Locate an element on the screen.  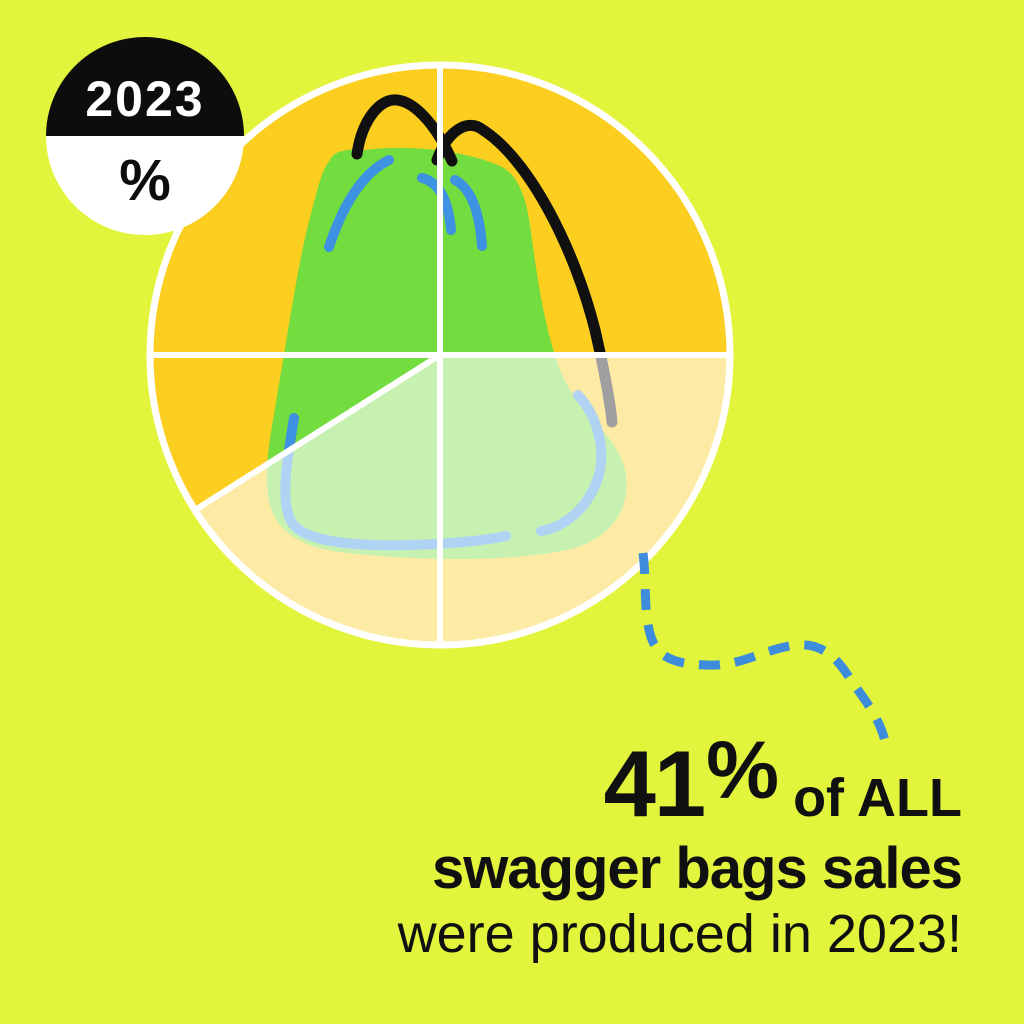
bag-cord-left is located at coordinates (359, 203).